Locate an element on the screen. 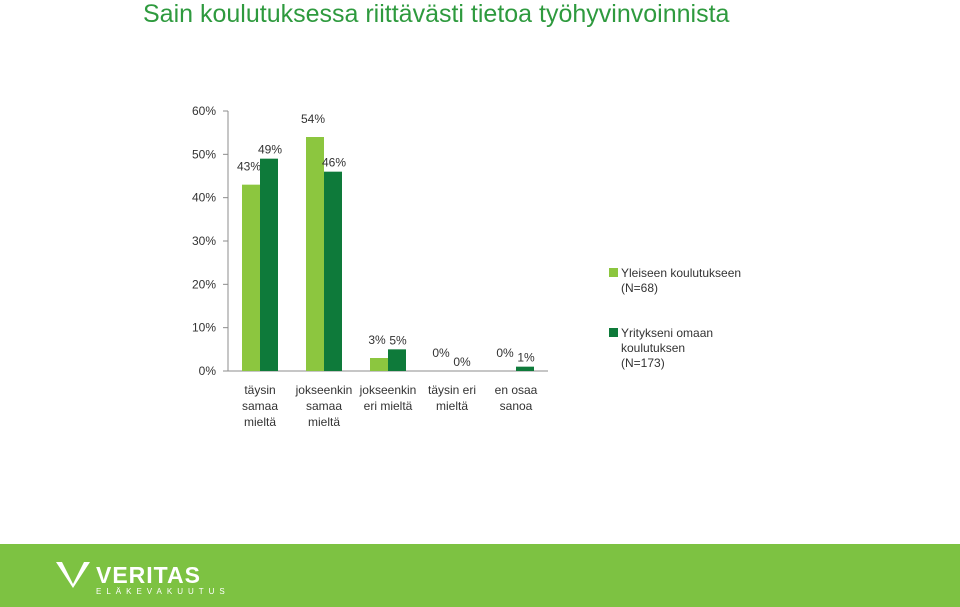 The height and width of the screenshot is (607, 960). veritas-logo: VERITAS ELÄKEVAKUUTUS is located at coordinates (140, 579).